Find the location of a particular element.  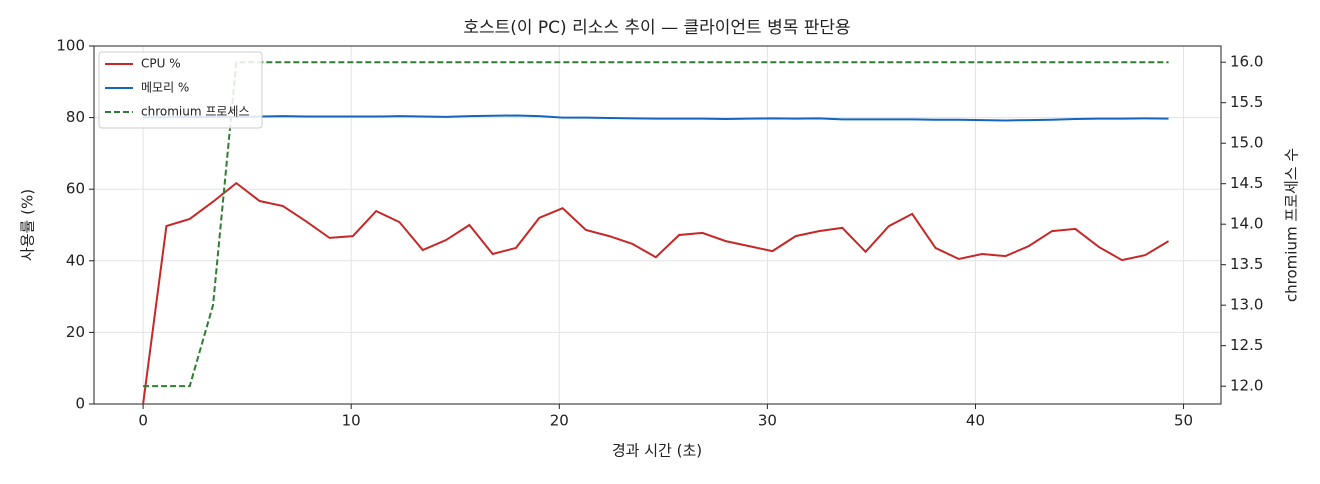

y-tick-label: 60 is located at coordinates (75, 189).